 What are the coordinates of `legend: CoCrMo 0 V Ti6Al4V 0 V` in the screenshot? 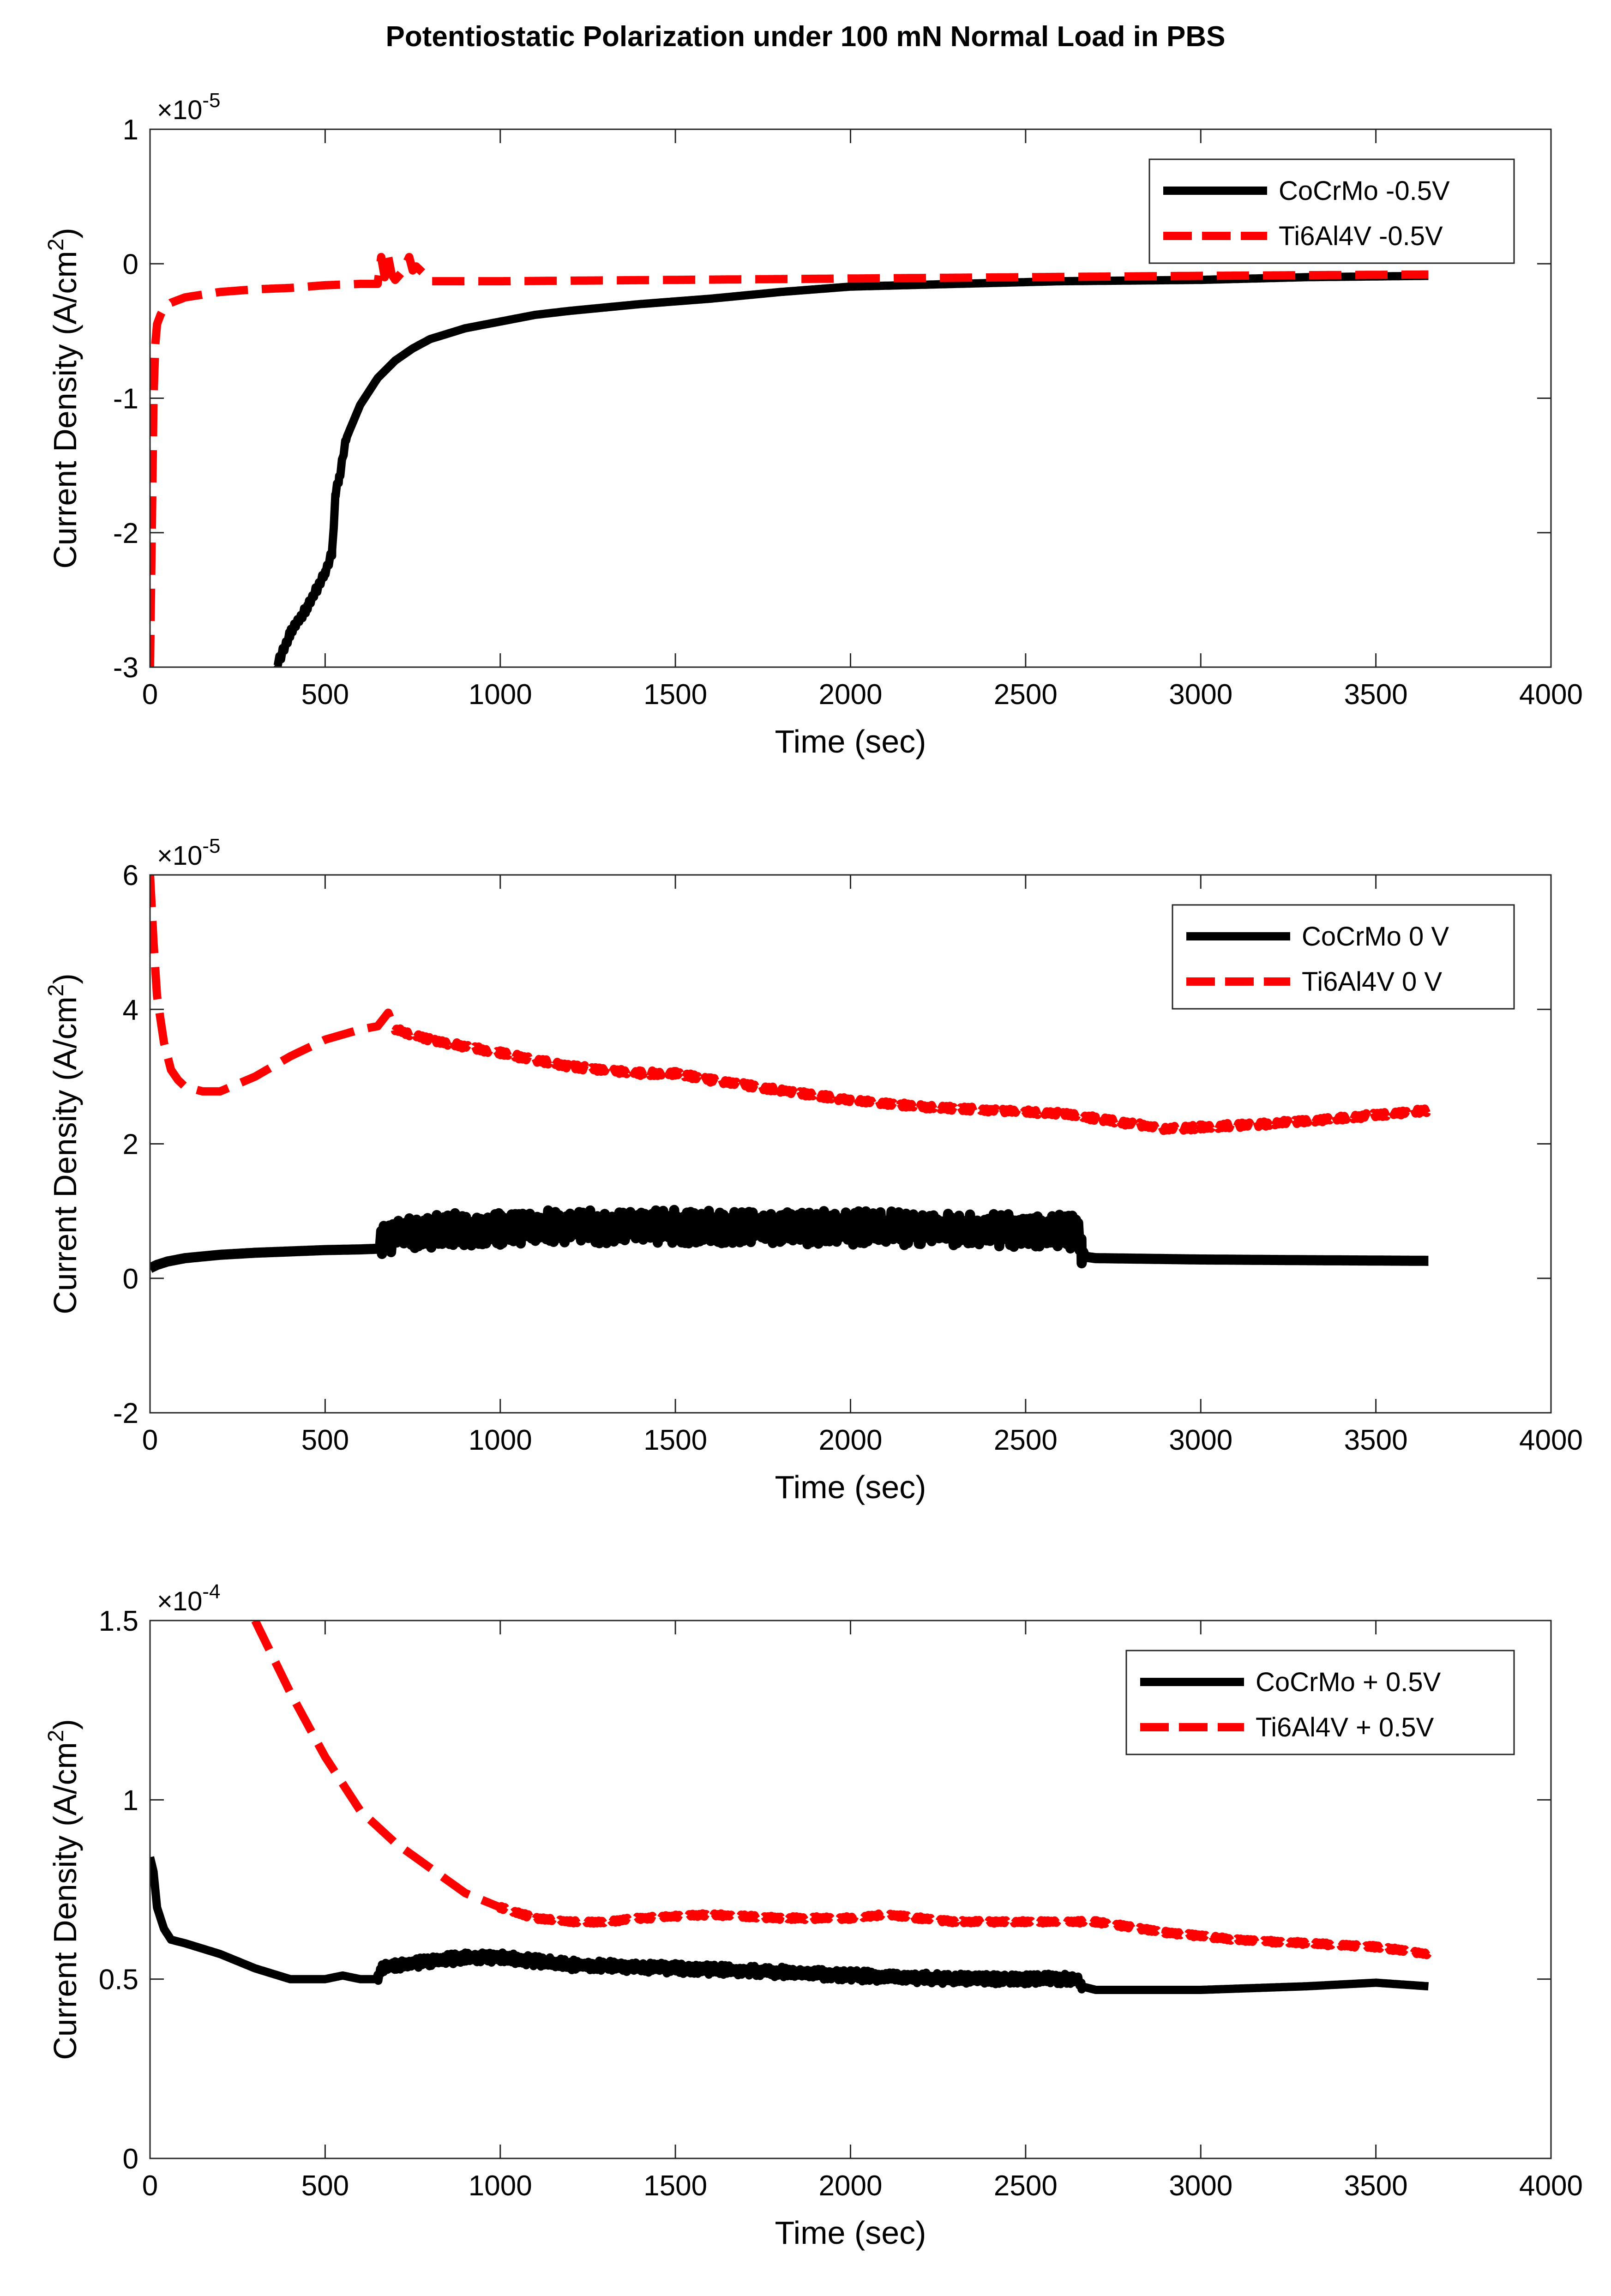 It's located at (1343, 957).